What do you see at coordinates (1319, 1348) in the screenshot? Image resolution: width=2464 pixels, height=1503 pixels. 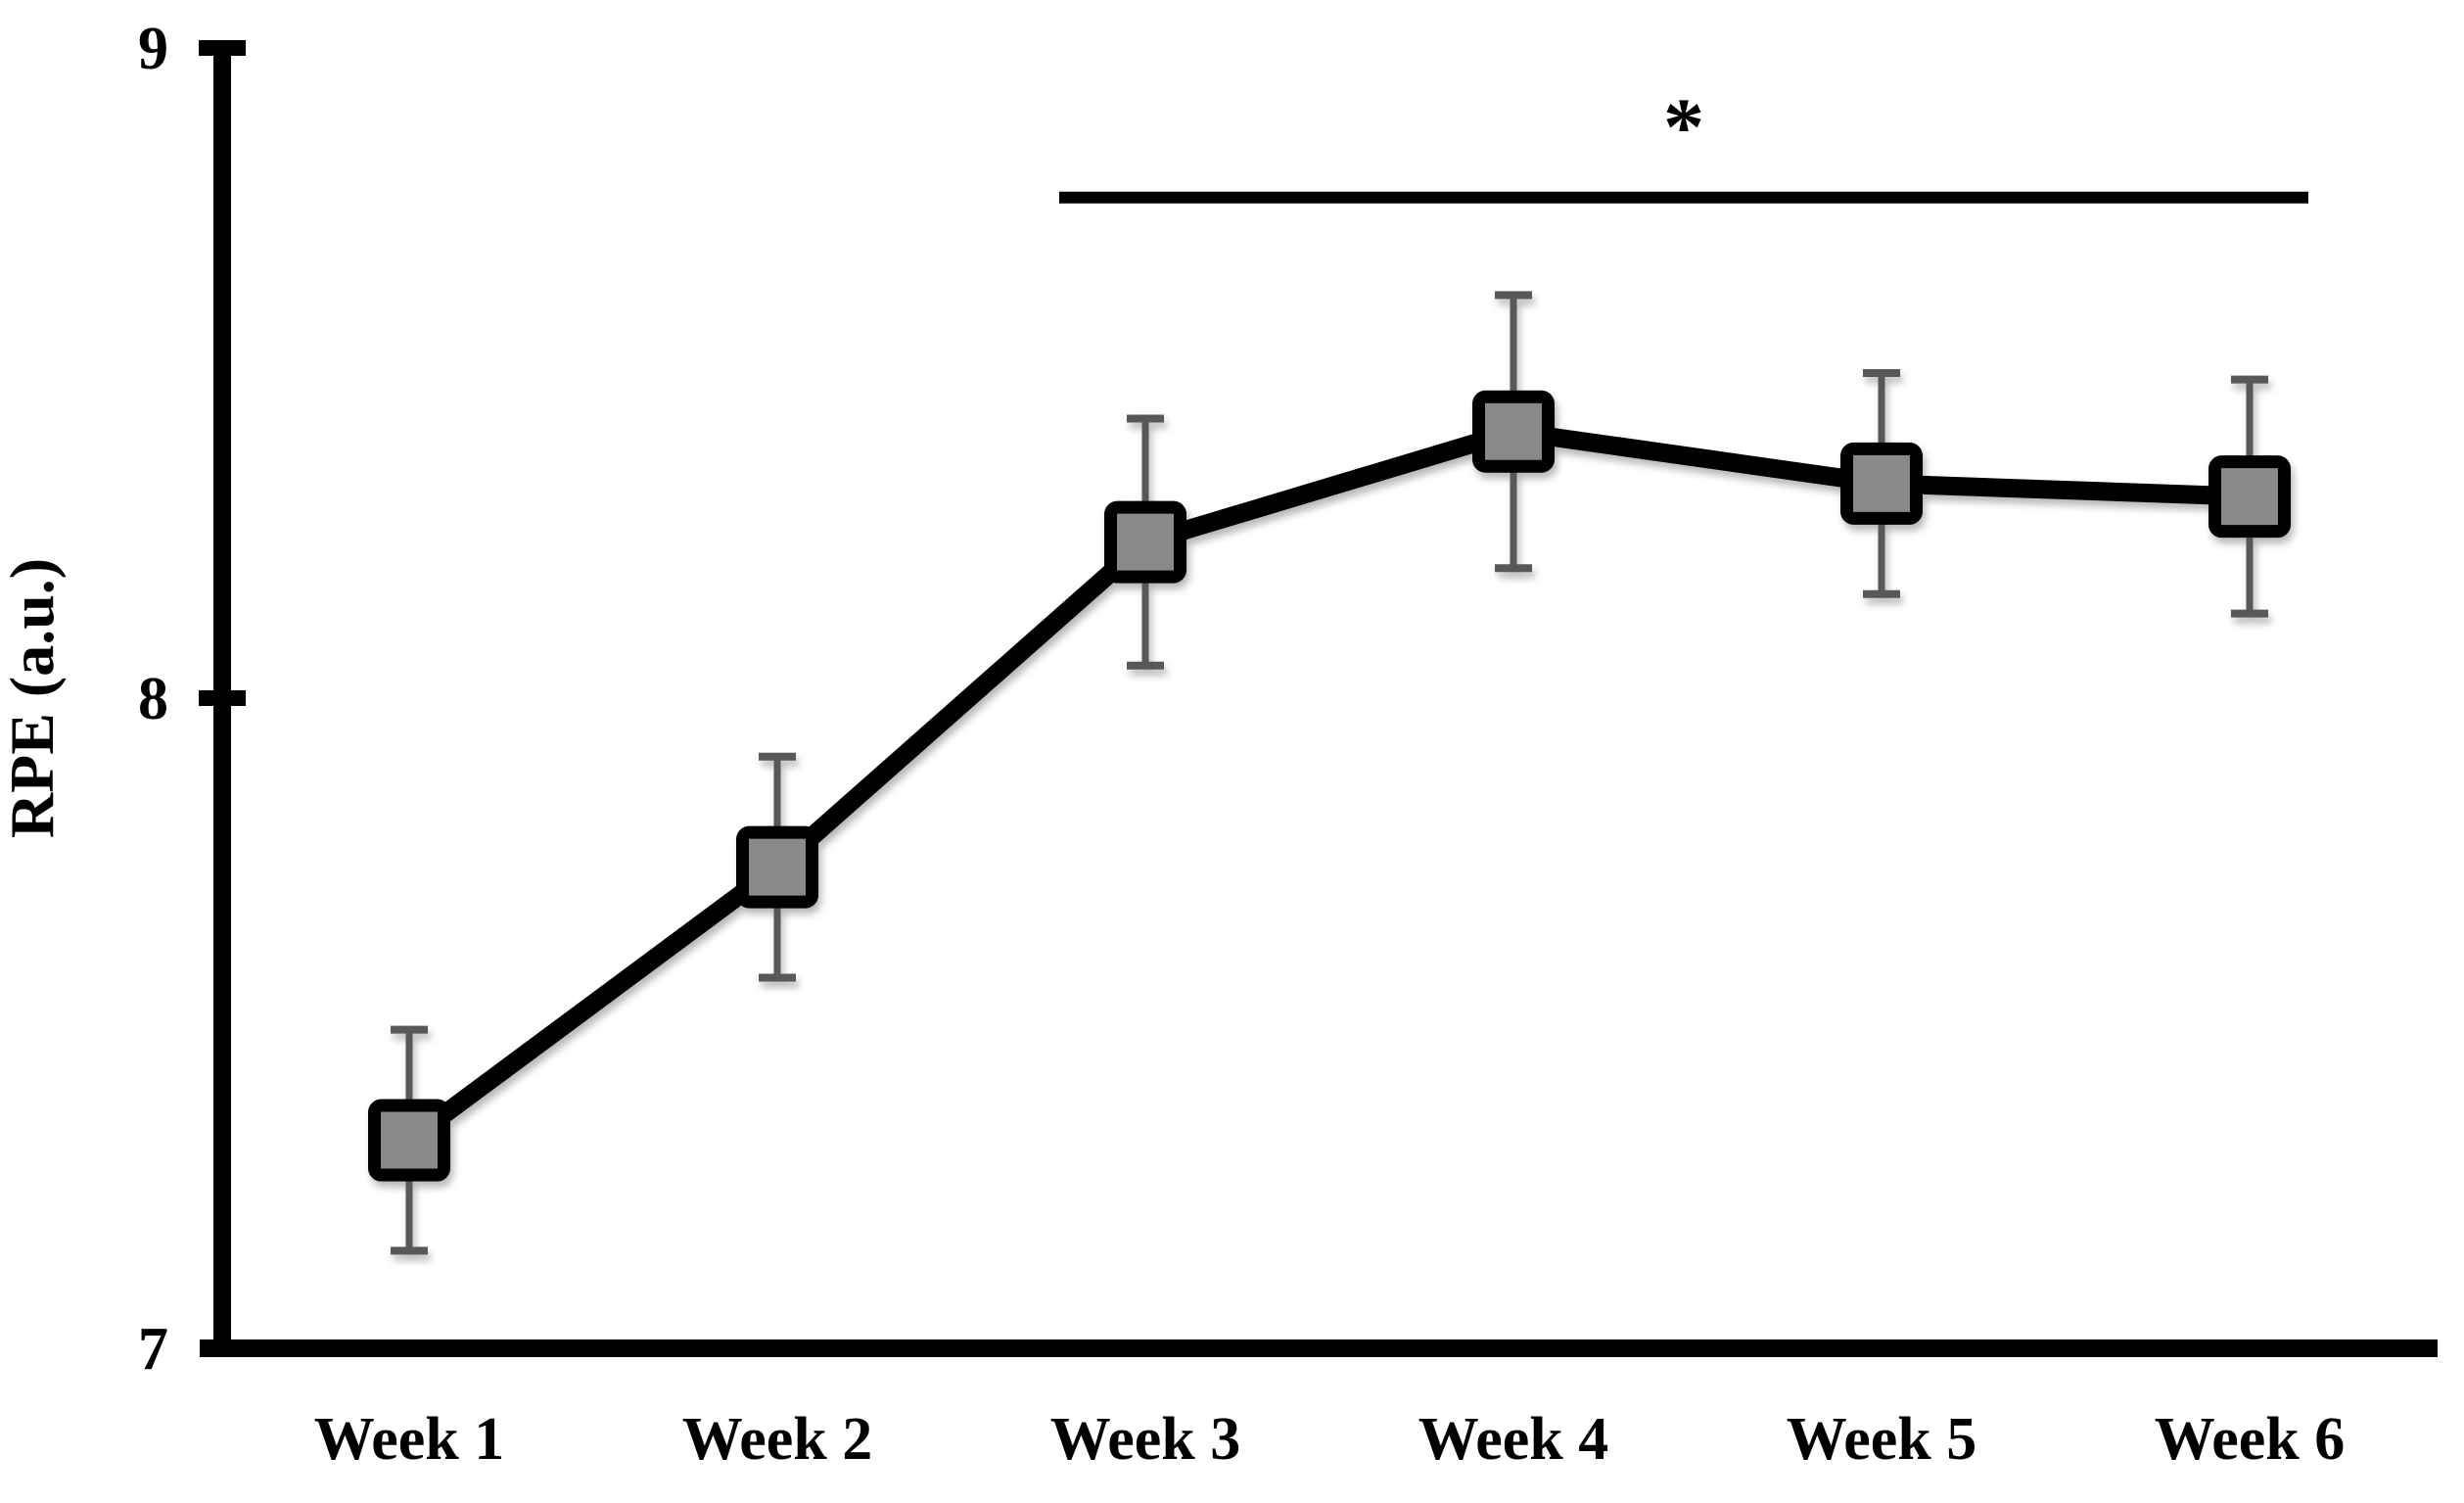 I see `x-axis-line` at bounding box center [1319, 1348].